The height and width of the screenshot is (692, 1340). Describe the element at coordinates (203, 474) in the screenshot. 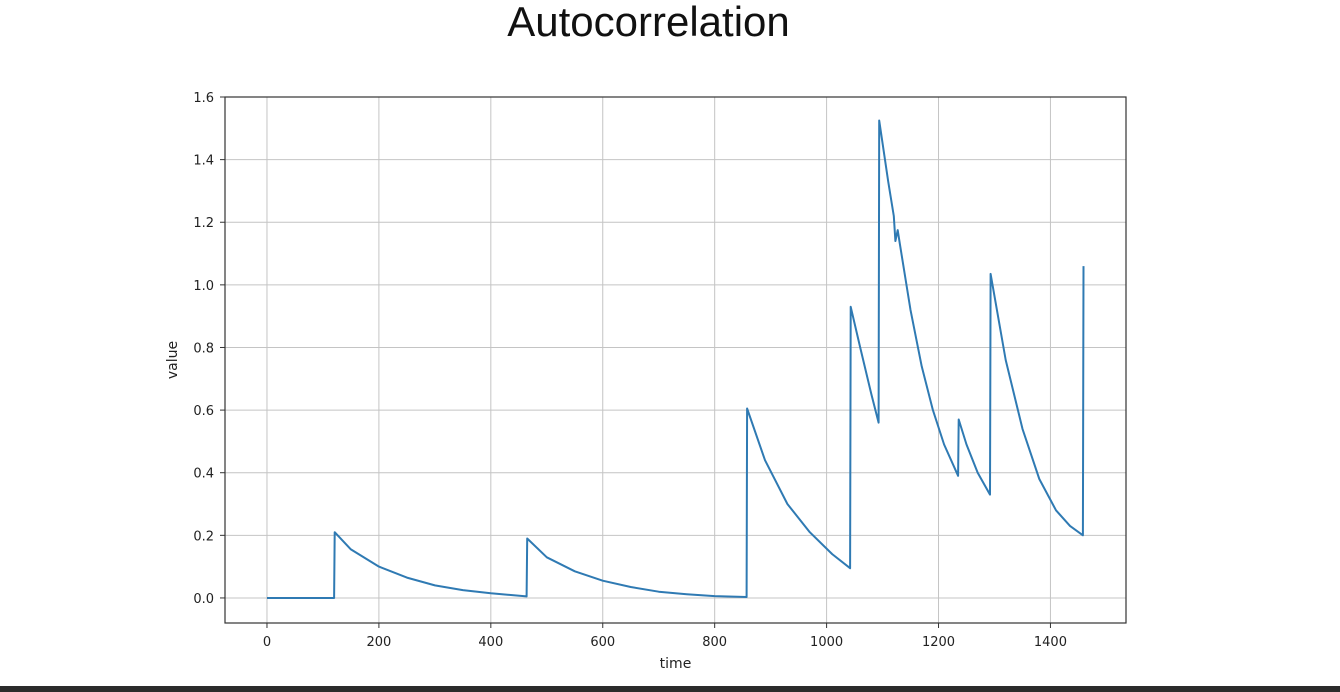

I see `y-tick-label: 0.4` at that location.